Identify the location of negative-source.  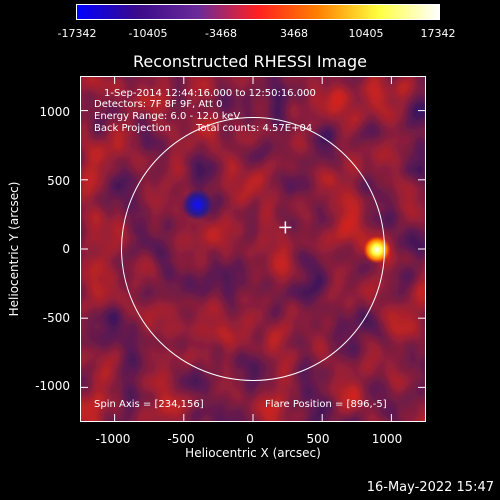
(197, 204).